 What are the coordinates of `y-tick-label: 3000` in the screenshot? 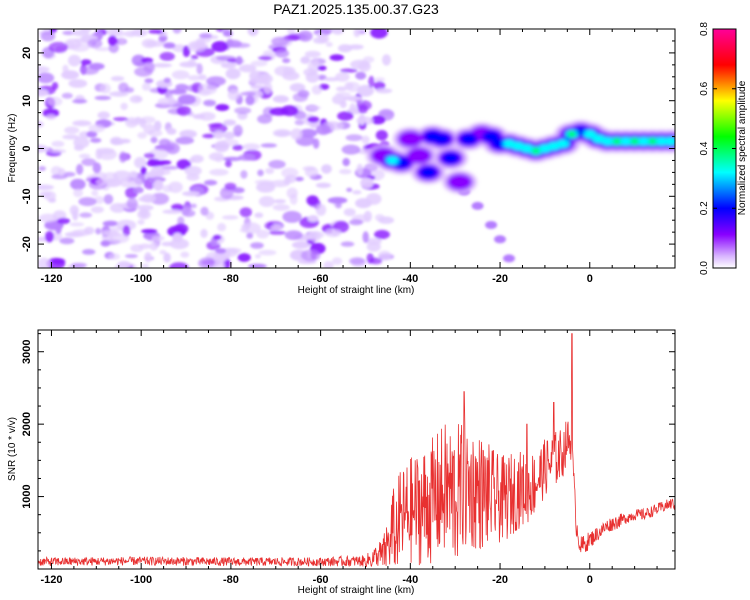 It's located at (27, 351).